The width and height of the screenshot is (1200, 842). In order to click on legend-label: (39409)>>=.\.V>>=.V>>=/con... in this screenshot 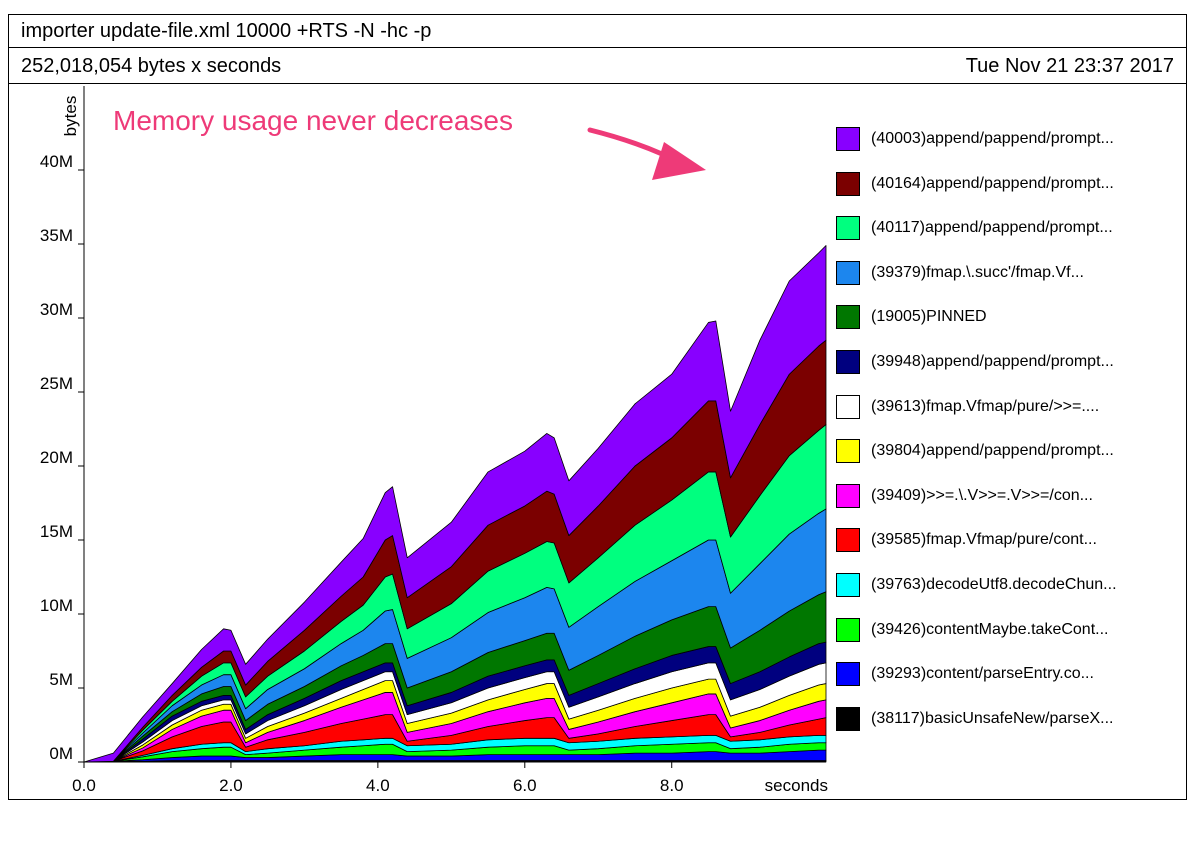, I will do `click(982, 495)`.